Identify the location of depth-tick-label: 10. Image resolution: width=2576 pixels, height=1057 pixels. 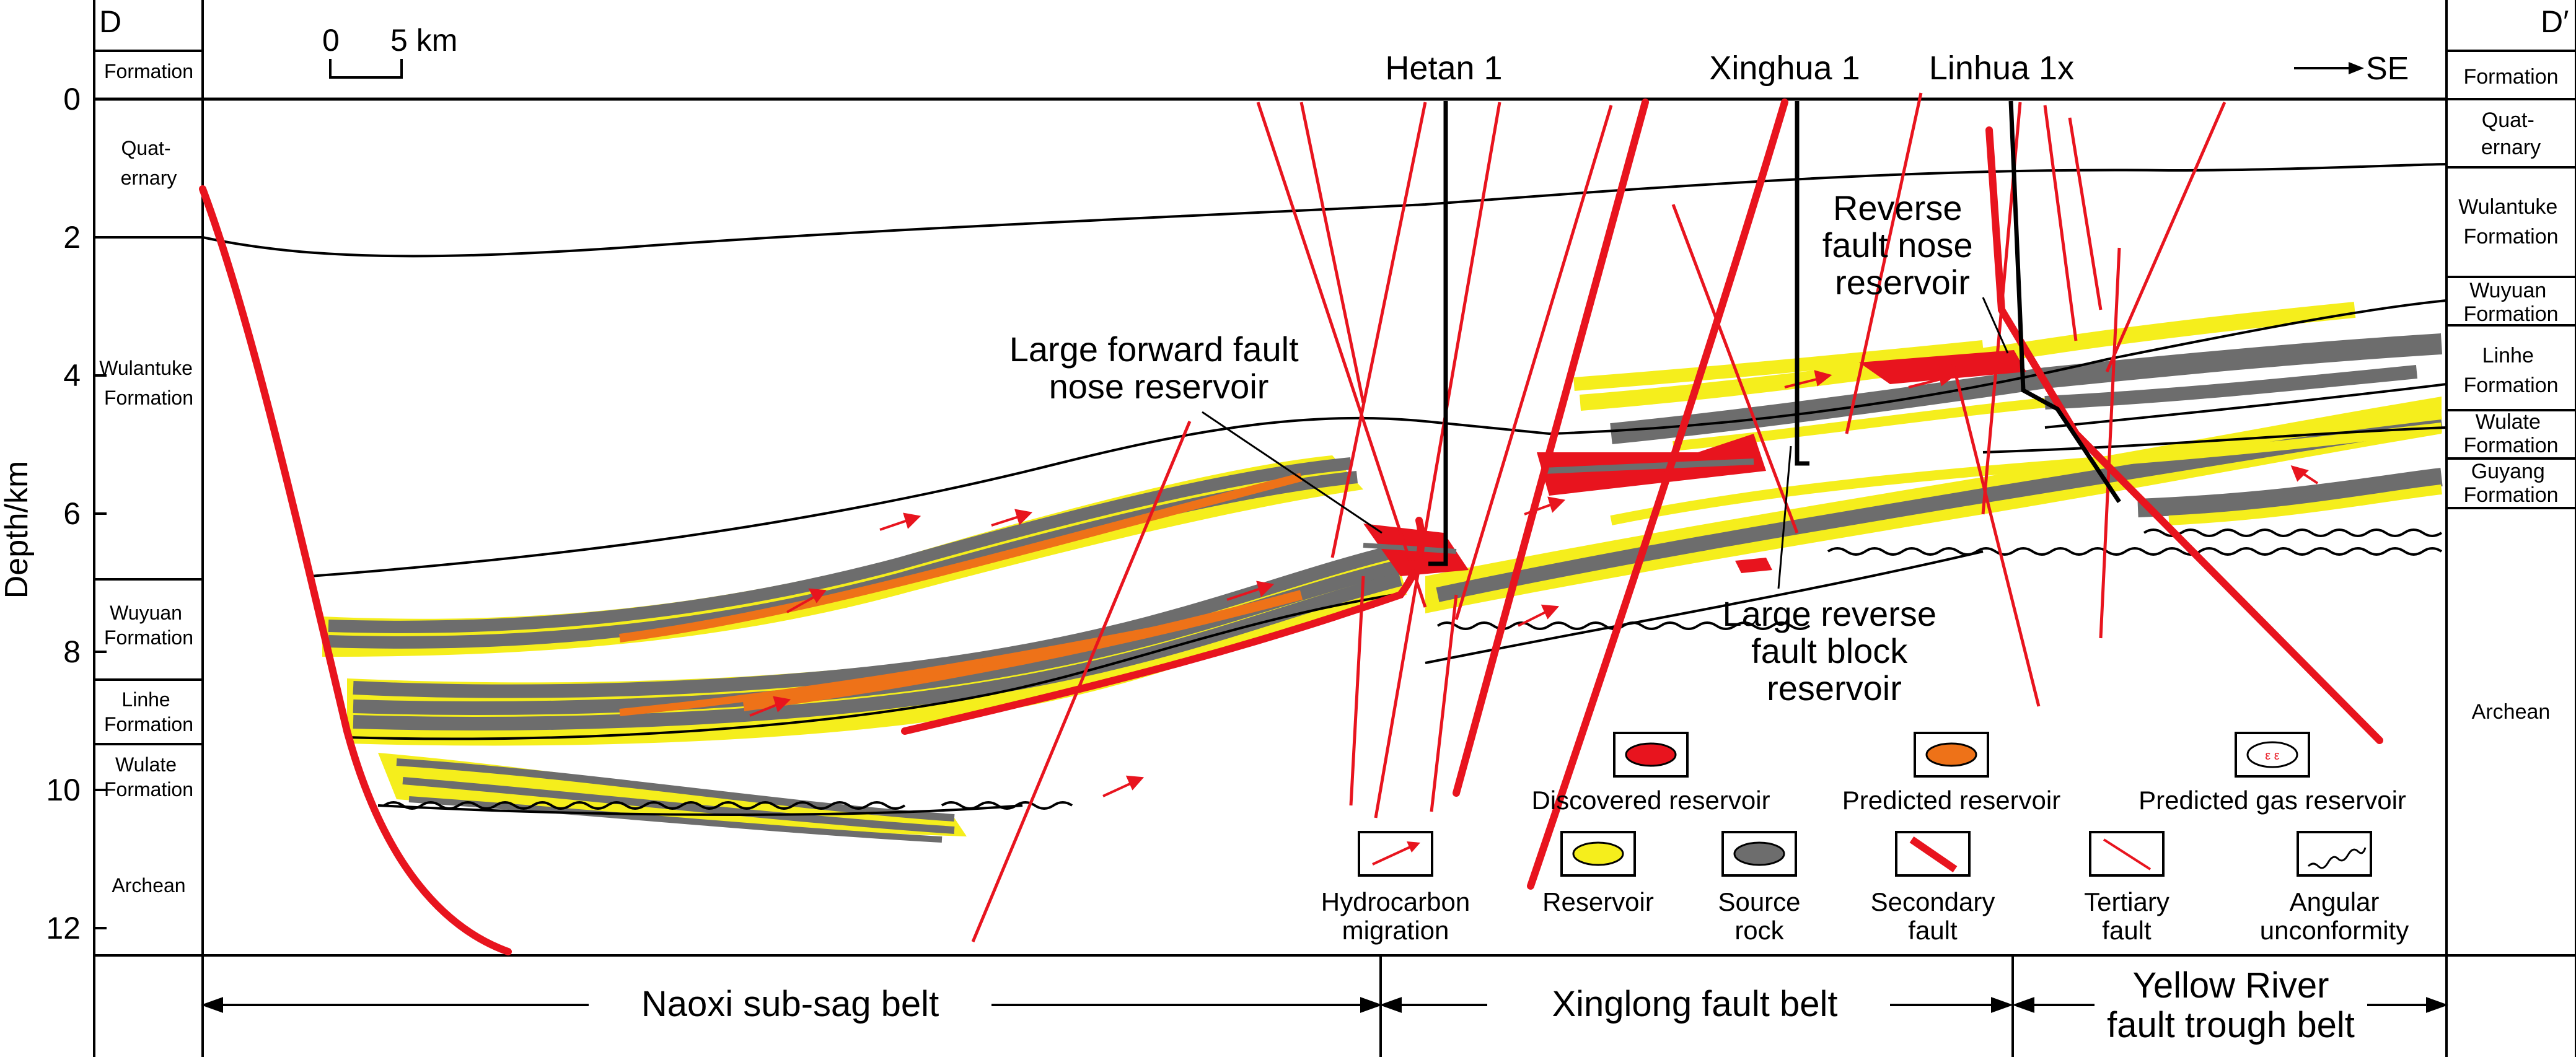
(64, 790).